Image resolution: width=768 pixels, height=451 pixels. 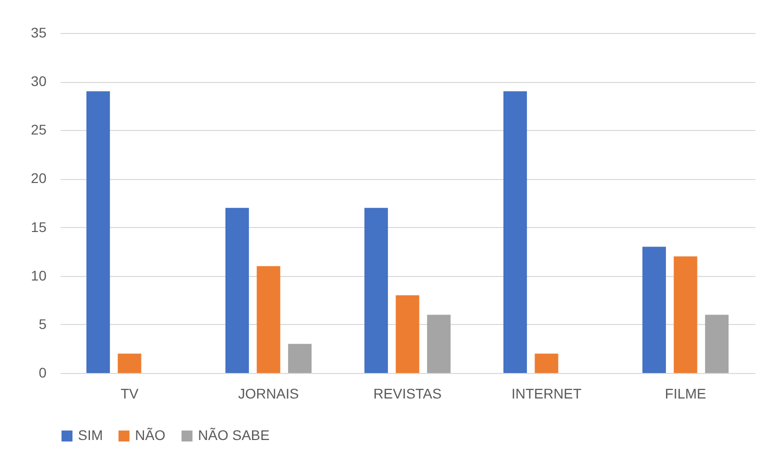 What do you see at coordinates (38, 275) in the screenshot?
I see `y-tick-label: 10` at bounding box center [38, 275].